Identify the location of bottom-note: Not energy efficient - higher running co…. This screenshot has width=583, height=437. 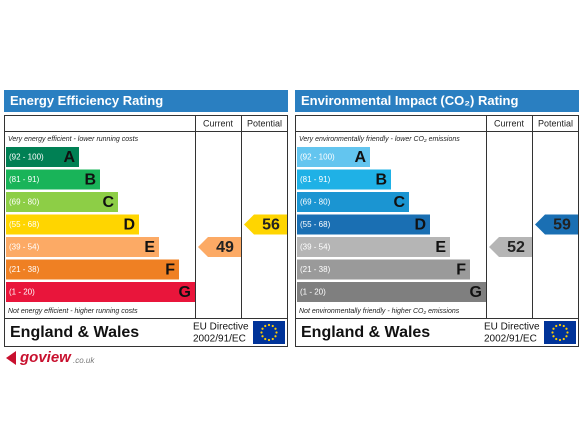
(73, 311).